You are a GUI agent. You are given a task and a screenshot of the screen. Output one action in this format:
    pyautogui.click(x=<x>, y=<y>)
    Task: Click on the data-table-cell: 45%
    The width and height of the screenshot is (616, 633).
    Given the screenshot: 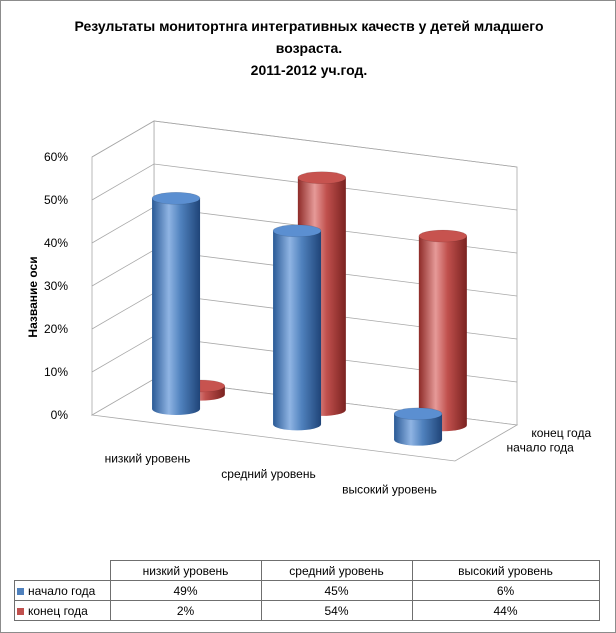 What is the action you would take?
    pyautogui.click(x=336, y=590)
    